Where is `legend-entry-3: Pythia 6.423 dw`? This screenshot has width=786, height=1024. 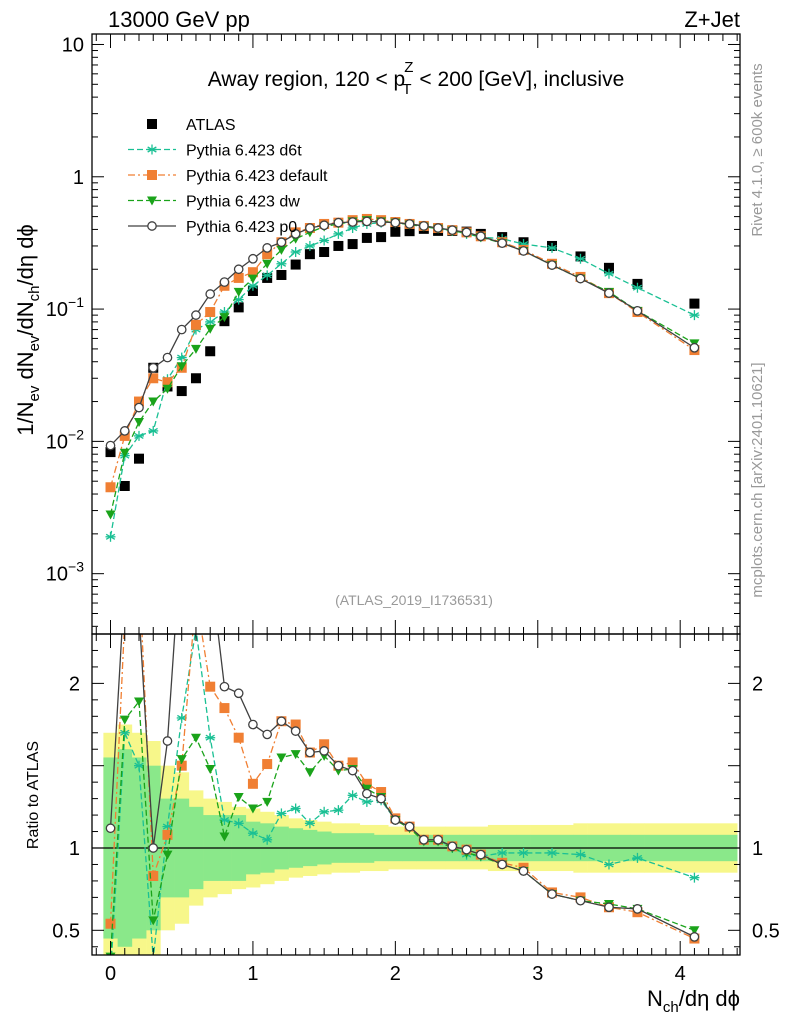 legend-entry-3: Pythia 6.423 dw is located at coordinates (214, 202).